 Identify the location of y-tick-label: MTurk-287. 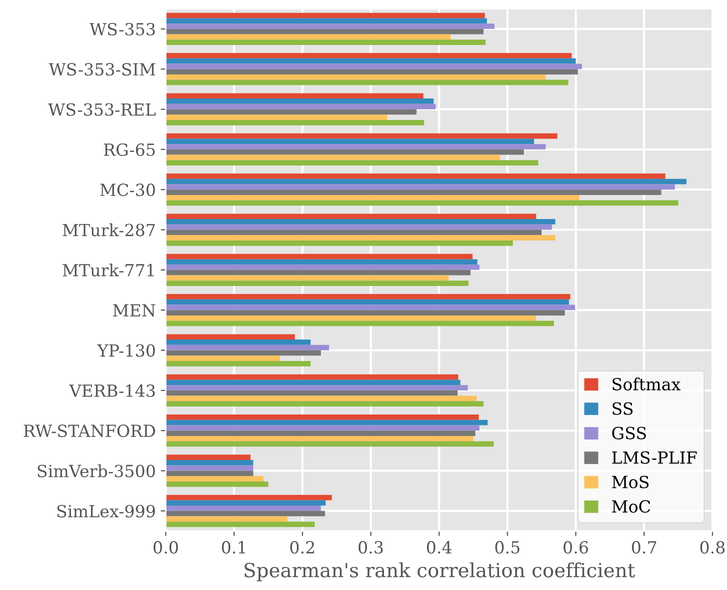
(108, 229).